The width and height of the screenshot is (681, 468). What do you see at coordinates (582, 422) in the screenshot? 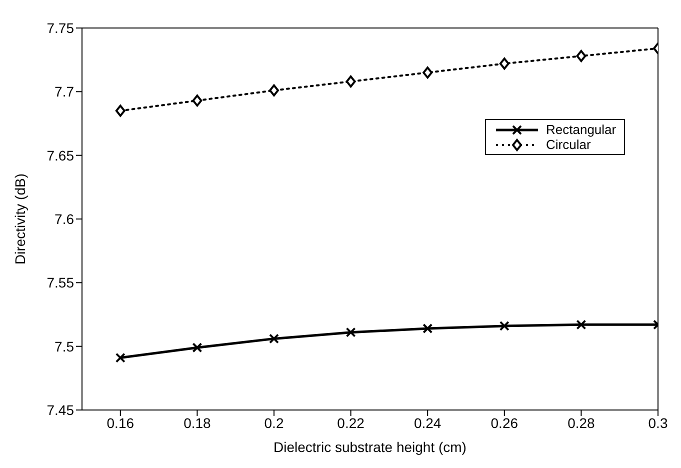
I see `x-tick-label: 0.28` at bounding box center [582, 422].